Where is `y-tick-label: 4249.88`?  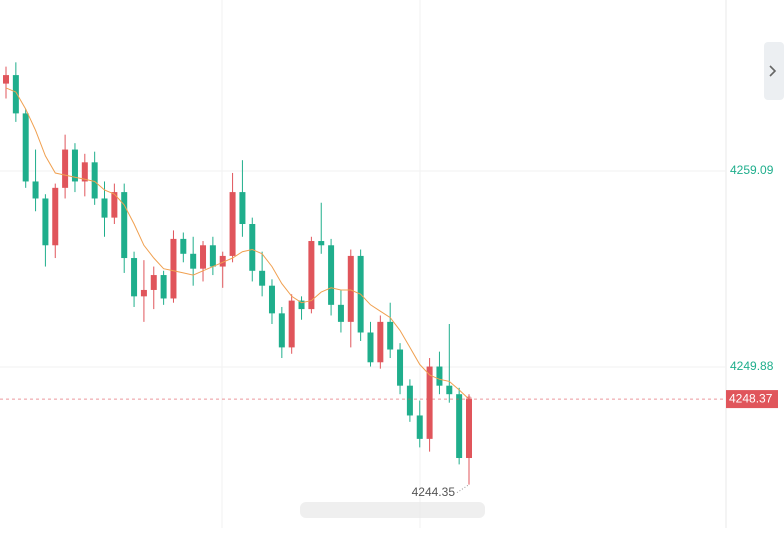
y-tick-label: 4249.88 is located at coordinates (752, 366).